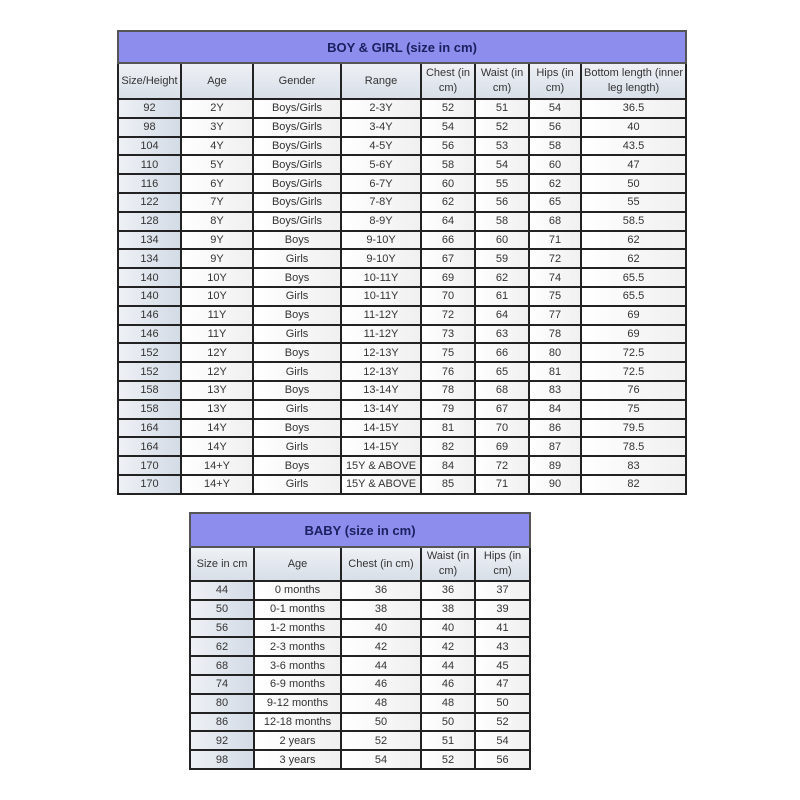 The height and width of the screenshot is (800, 800). Describe the element at coordinates (555, 127) in the screenshot. I see `table-cell: 56` at that location.